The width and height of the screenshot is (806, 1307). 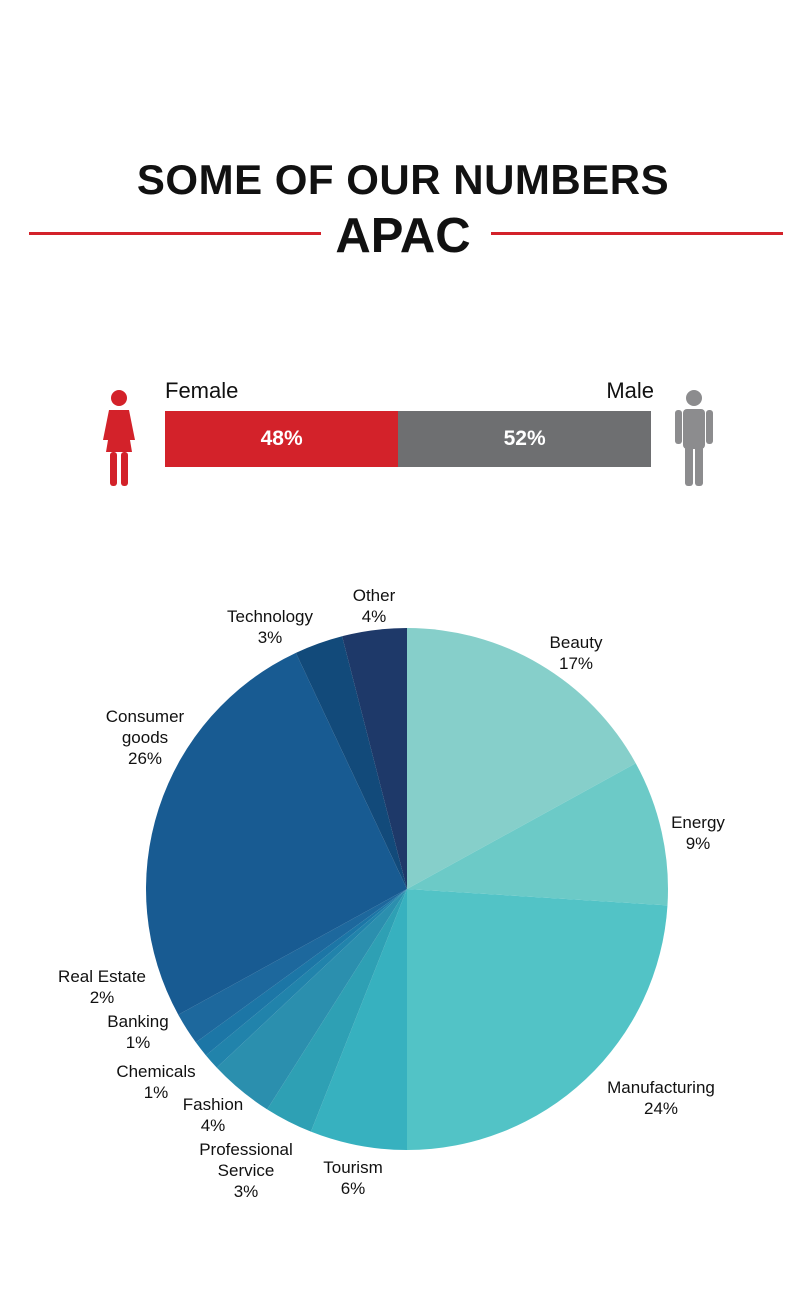 I want to click on slice-label-energy-0: Energy, so click(x=698, y=822).